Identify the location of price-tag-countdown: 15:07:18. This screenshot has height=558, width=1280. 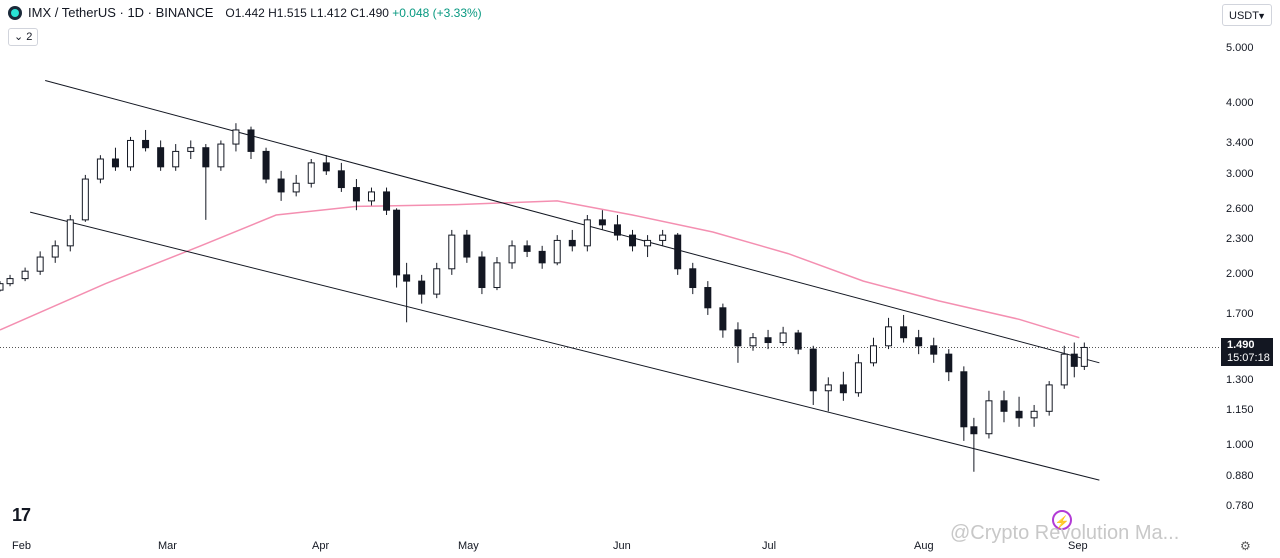
(1248, 358).